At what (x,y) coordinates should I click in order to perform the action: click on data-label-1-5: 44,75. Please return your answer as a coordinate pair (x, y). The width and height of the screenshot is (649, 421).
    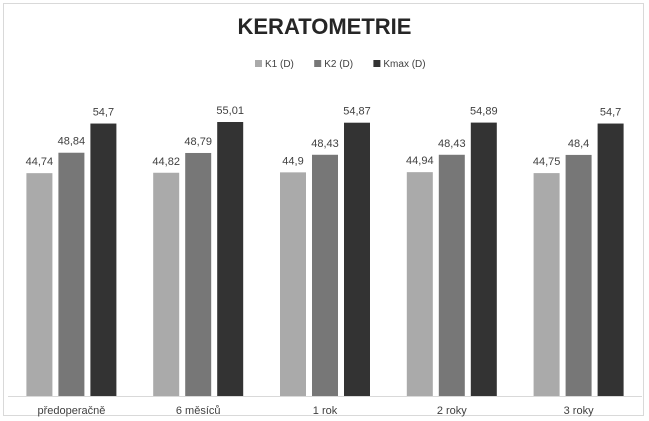
    Looking at the image, I should click on (547, 162).